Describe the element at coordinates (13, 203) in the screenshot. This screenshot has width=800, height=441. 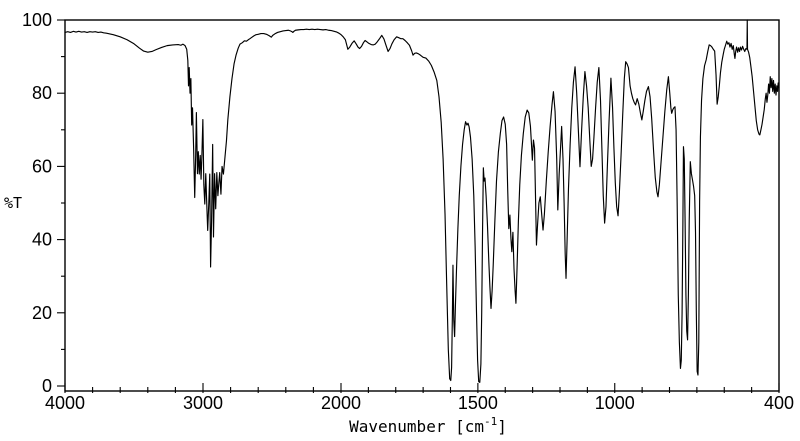
I see `y-axis-title: %T` at that location.